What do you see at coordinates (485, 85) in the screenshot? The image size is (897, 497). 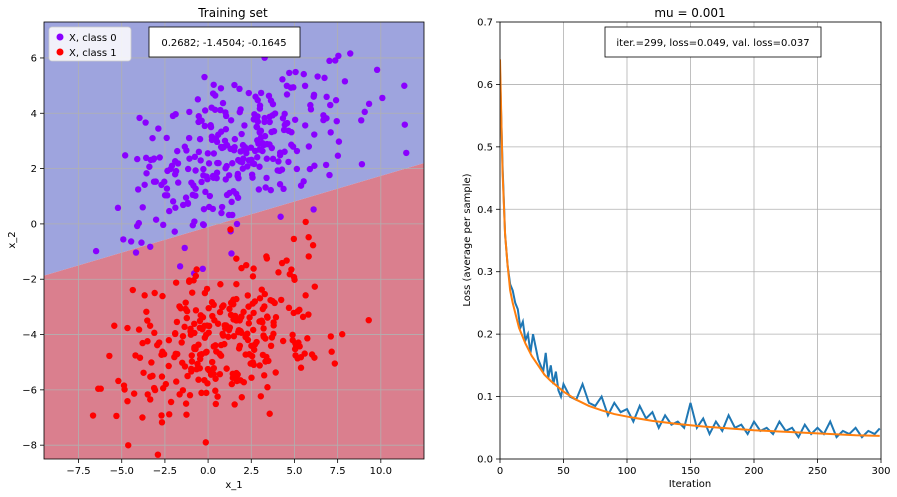 I see `y-tick-label: 0.6` at bounding box center [485, 85].